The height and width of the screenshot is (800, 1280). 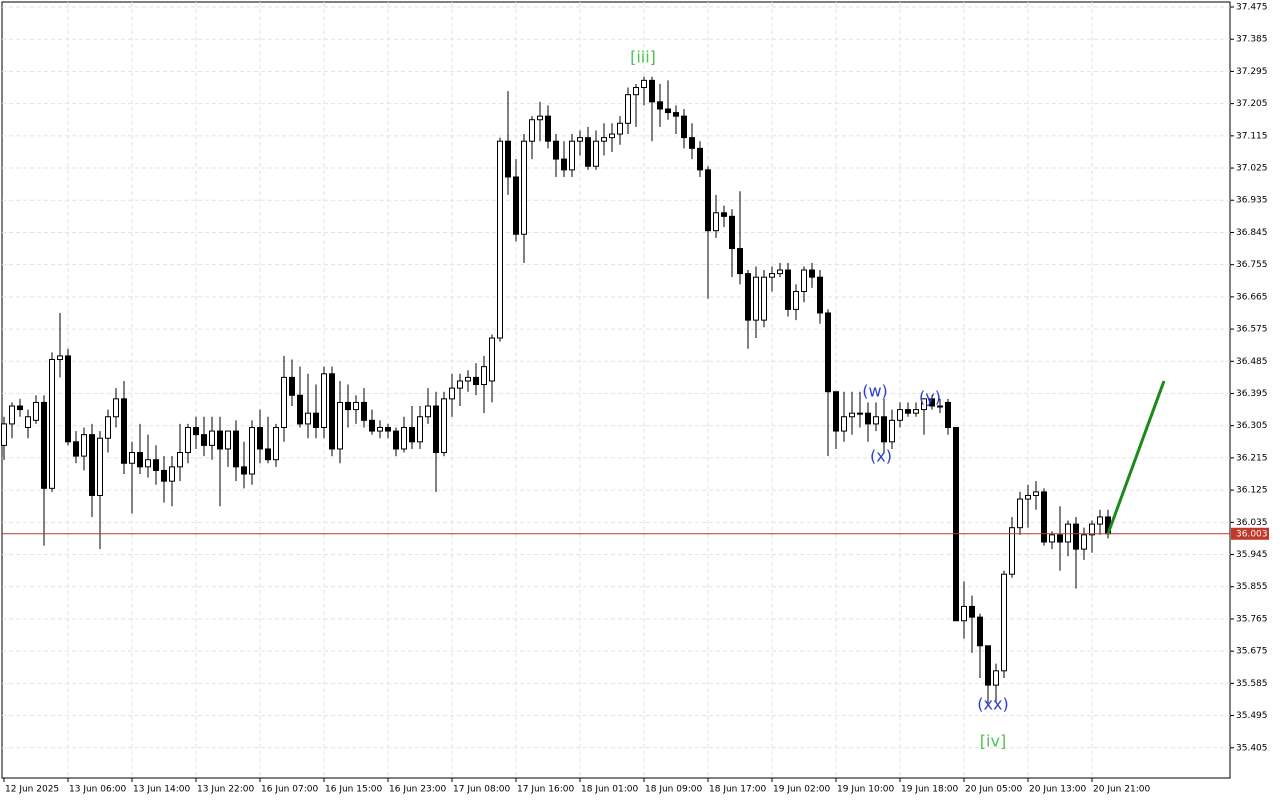 I want to click on y-tick-label: 36.125, so click(x=1252, y=491).